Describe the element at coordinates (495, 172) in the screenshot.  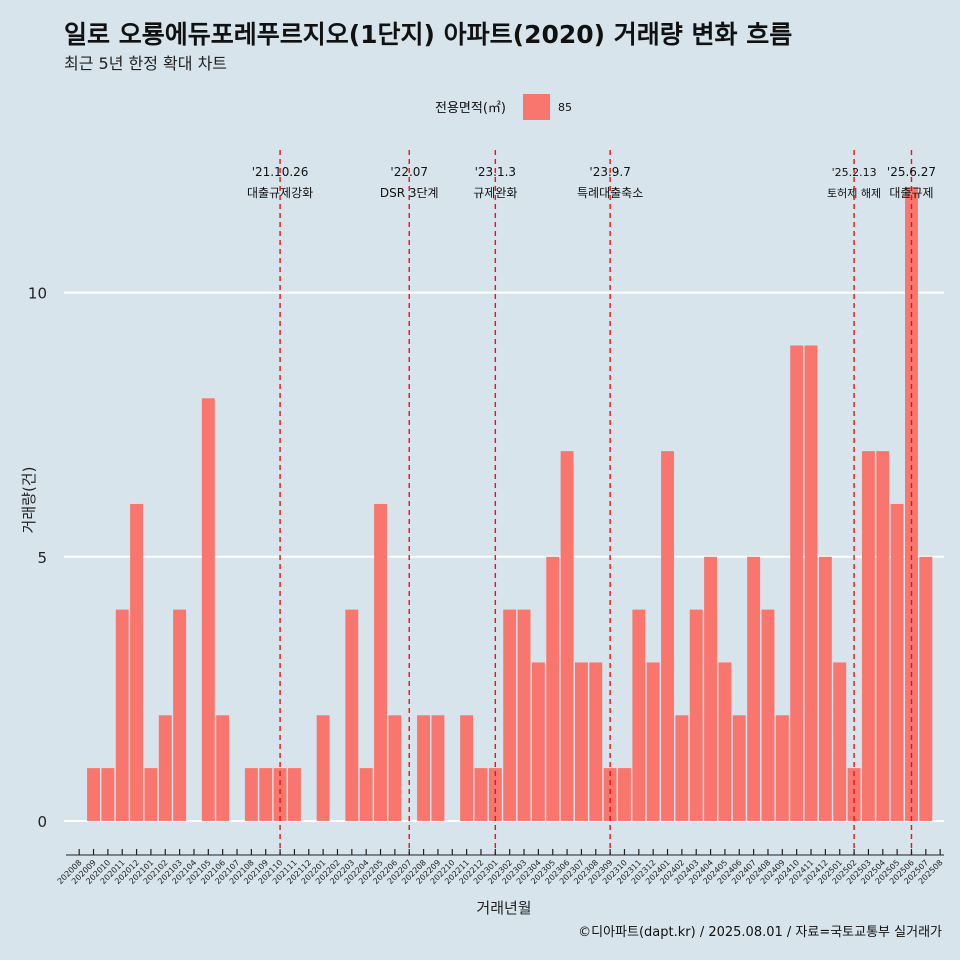
I see `event-date-label: '23.1.3` at that location.